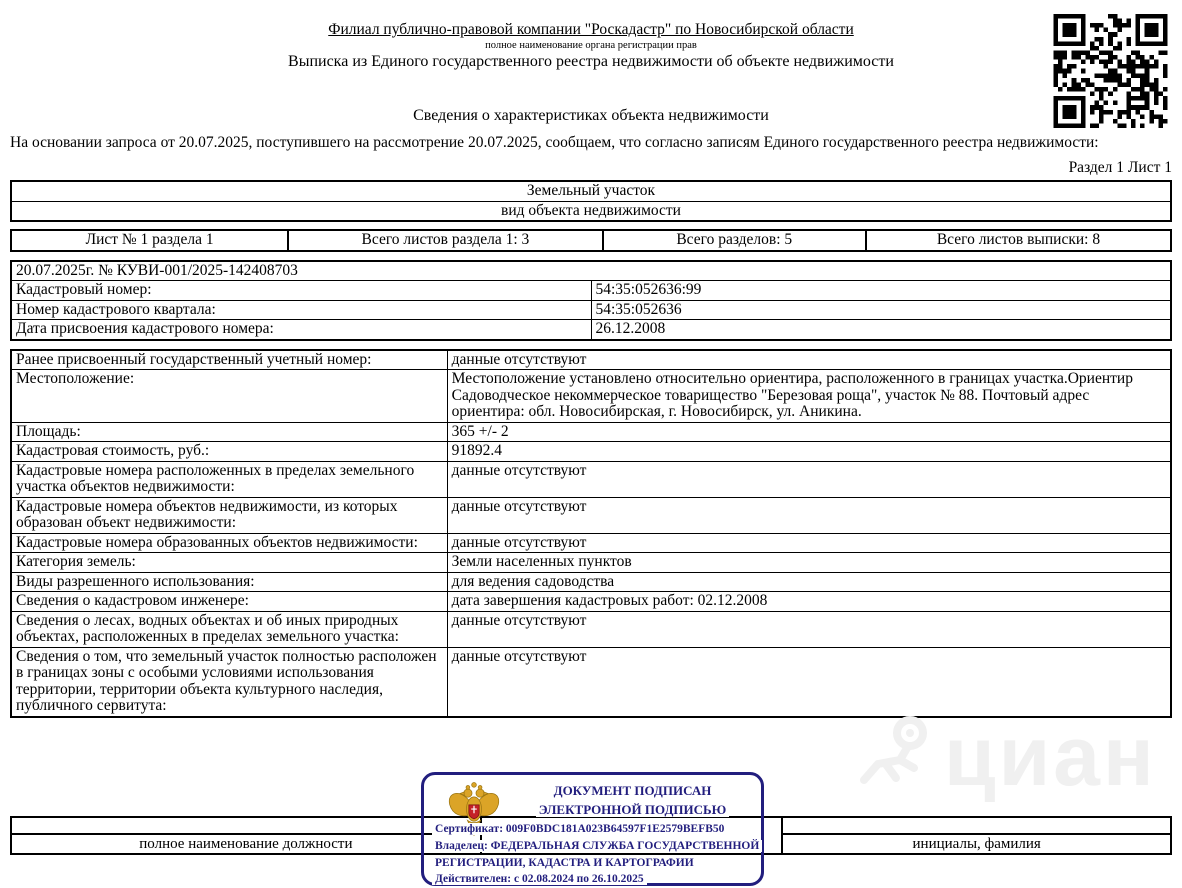 This screenshot has width=1182, height=888. Describe the element at coordinates (881, 309) in the screenshot. I see `field-value: 54:35:052636` at that location.